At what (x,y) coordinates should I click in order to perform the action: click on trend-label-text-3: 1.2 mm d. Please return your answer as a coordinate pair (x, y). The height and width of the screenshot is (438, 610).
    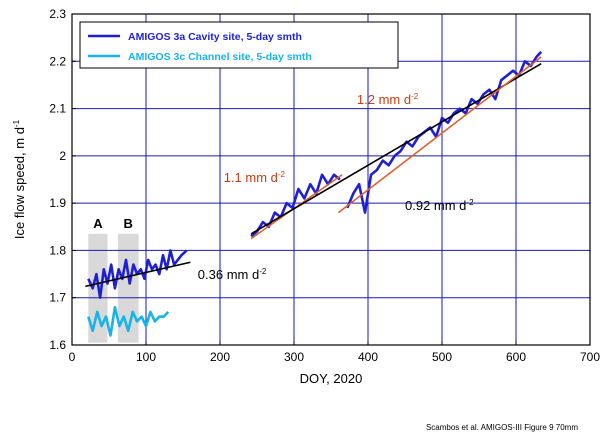
    Looking at the image, I should click on (384, 99).